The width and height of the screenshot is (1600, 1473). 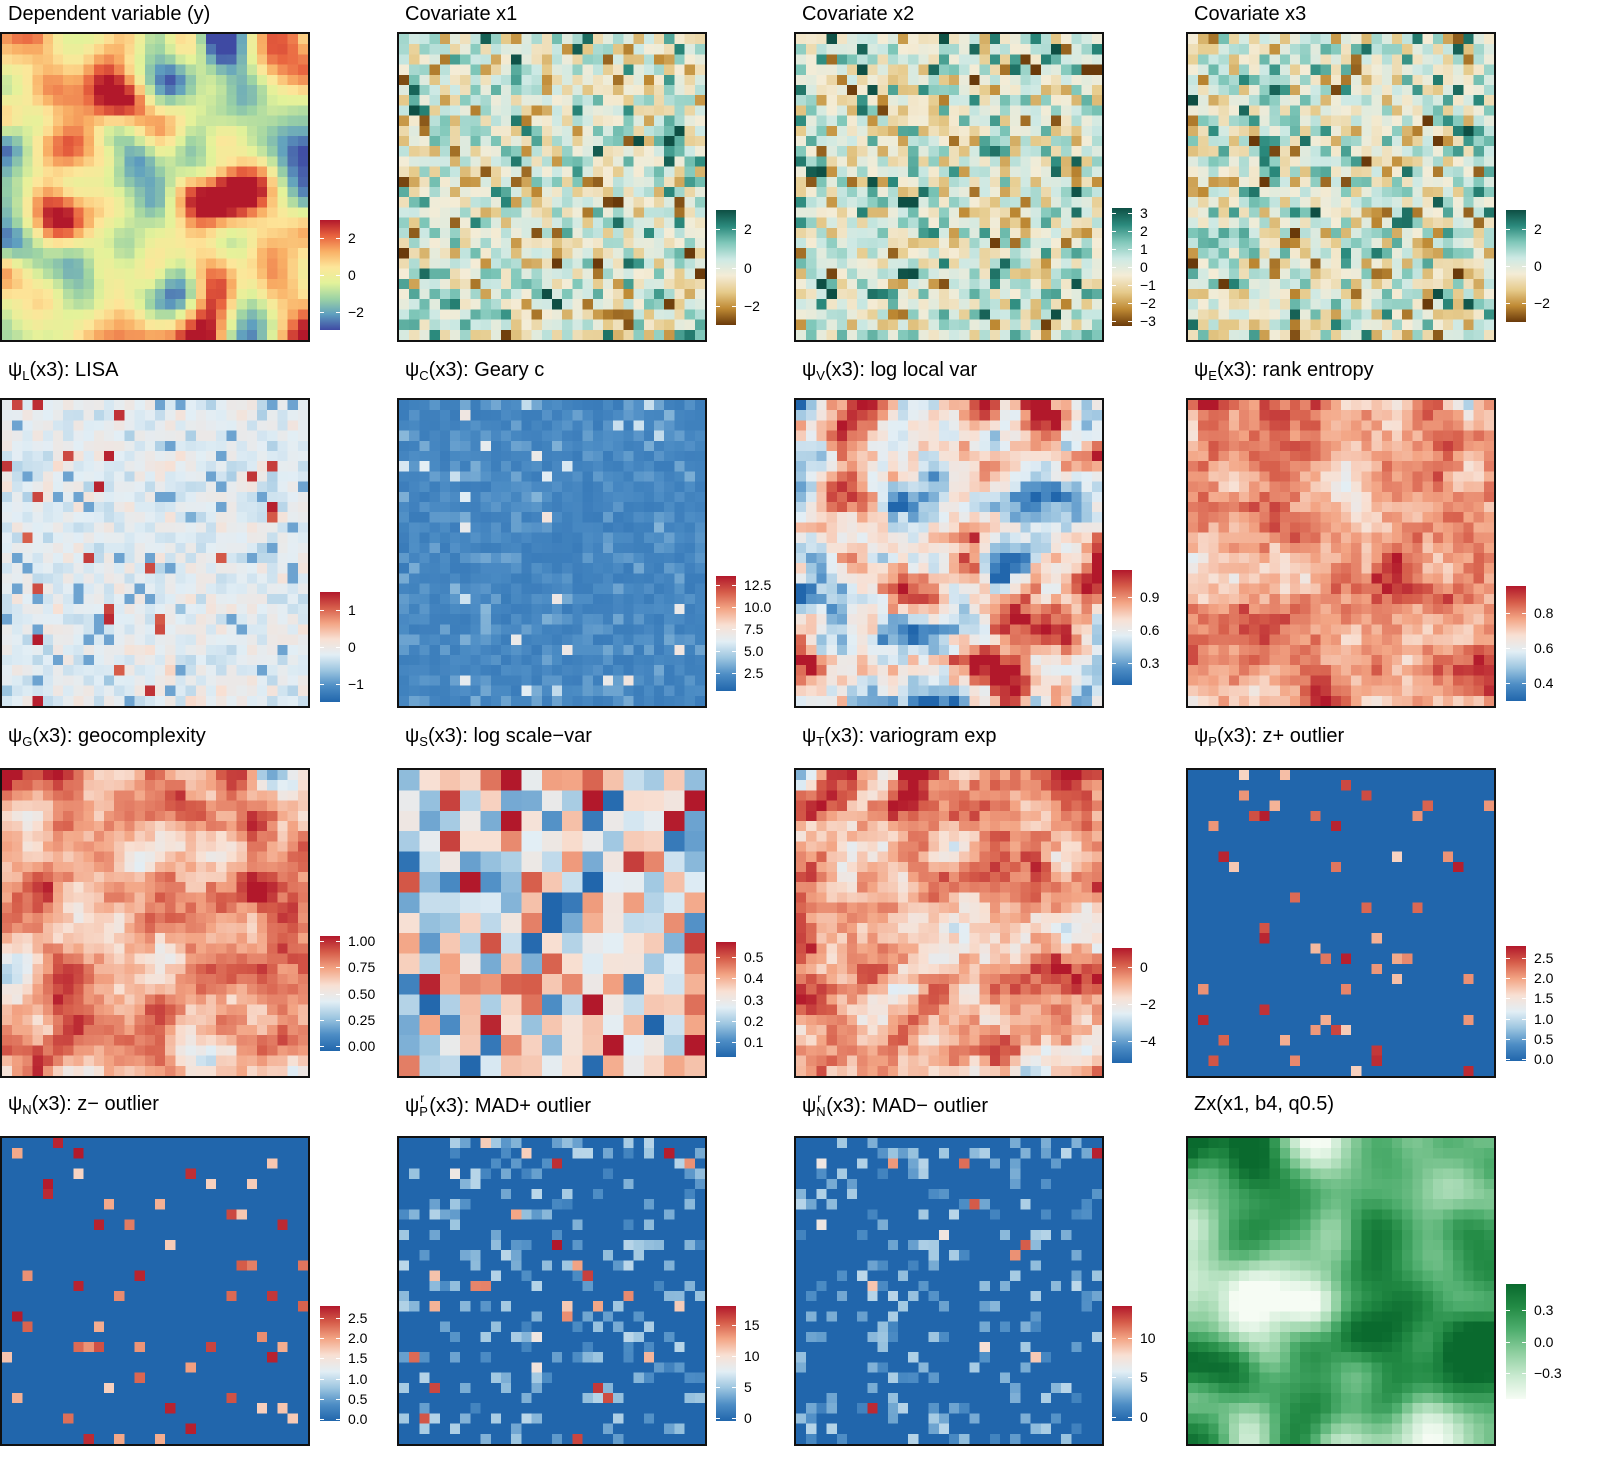 I want to click on colorbar-tick-label: −2, so click(x=356, y=311).